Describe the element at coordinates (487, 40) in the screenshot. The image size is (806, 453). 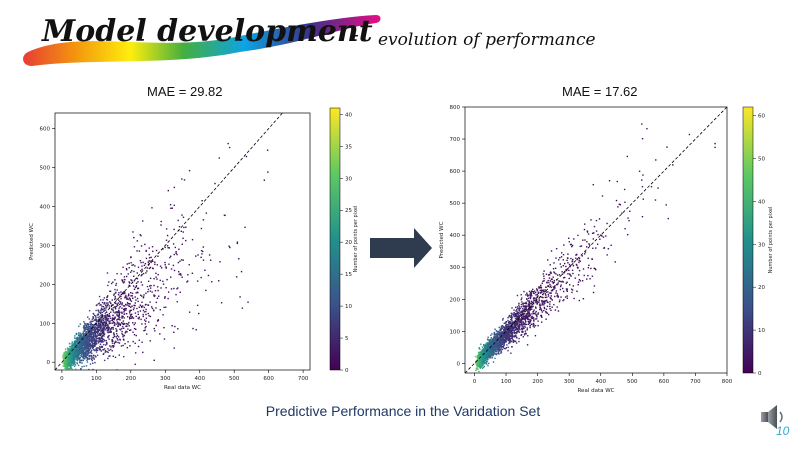
I see `slide-subtitle: evolution of performance` at that location.